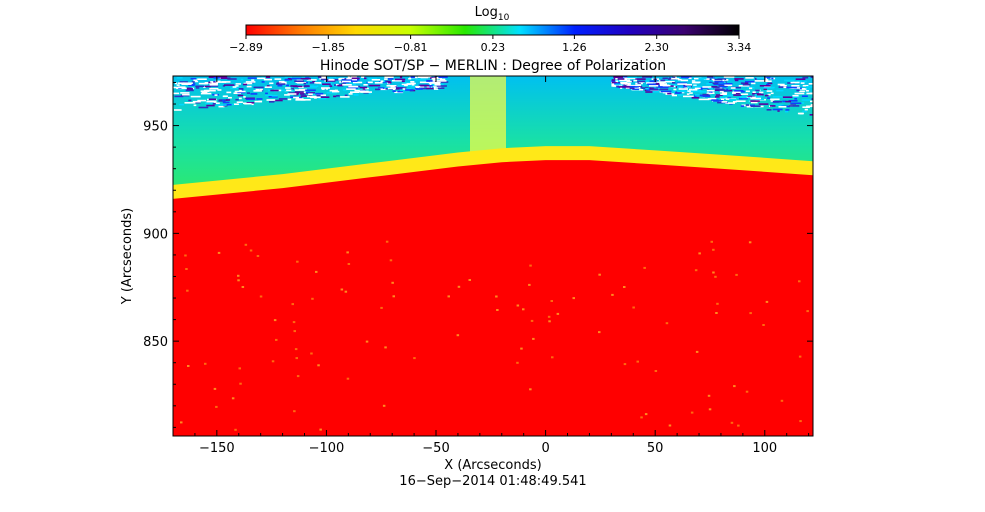 The height and width of the screenshot is (512, 985). I want to click on colorbar, so click(492, 30).